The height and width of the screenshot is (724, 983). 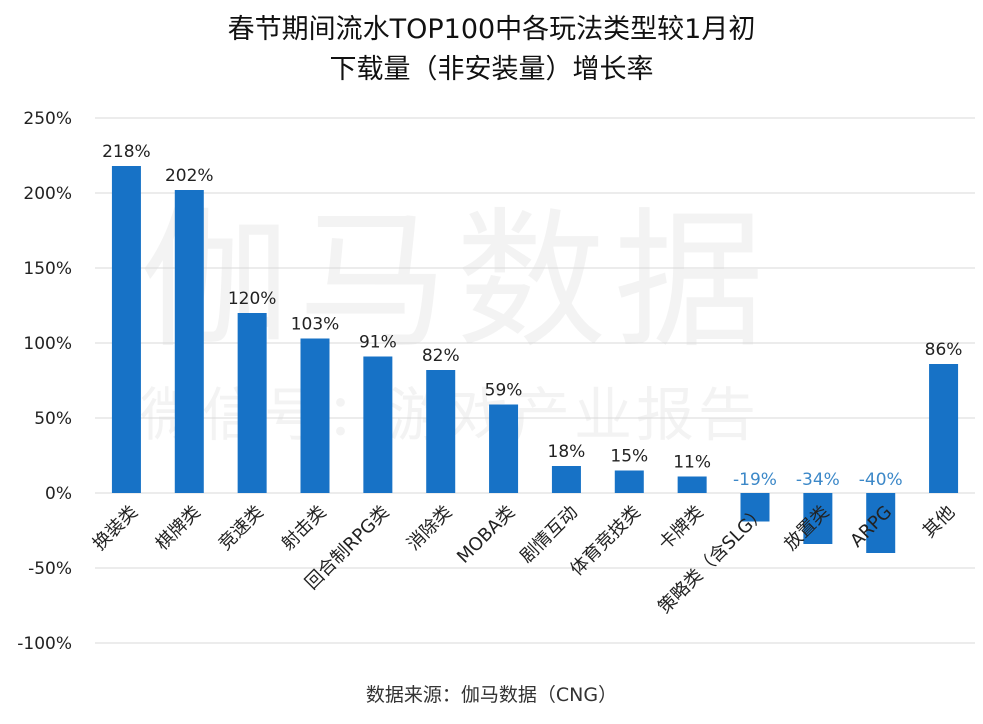 I want to click on x-tick-label: 策略类（含SLG）, so click(x=712, y=560).